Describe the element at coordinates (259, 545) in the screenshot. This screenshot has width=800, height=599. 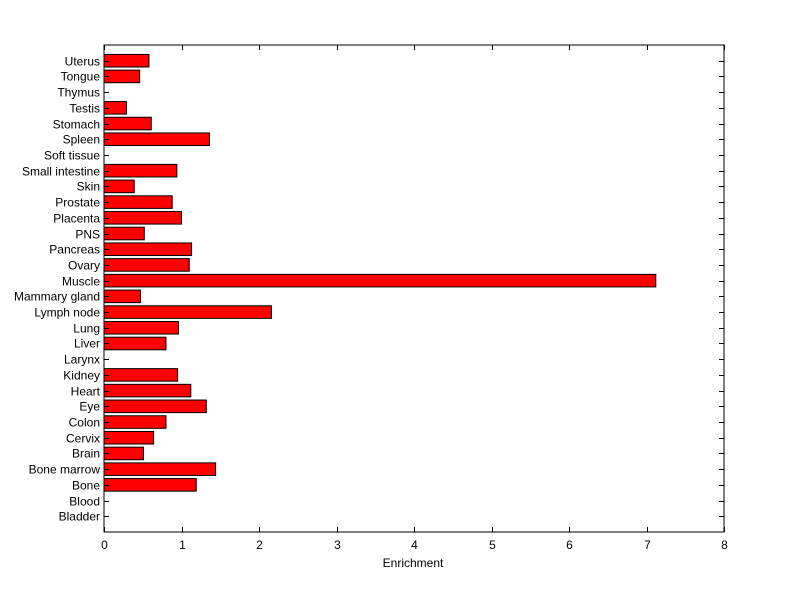
I see `x-tick-label: 2` at that location.